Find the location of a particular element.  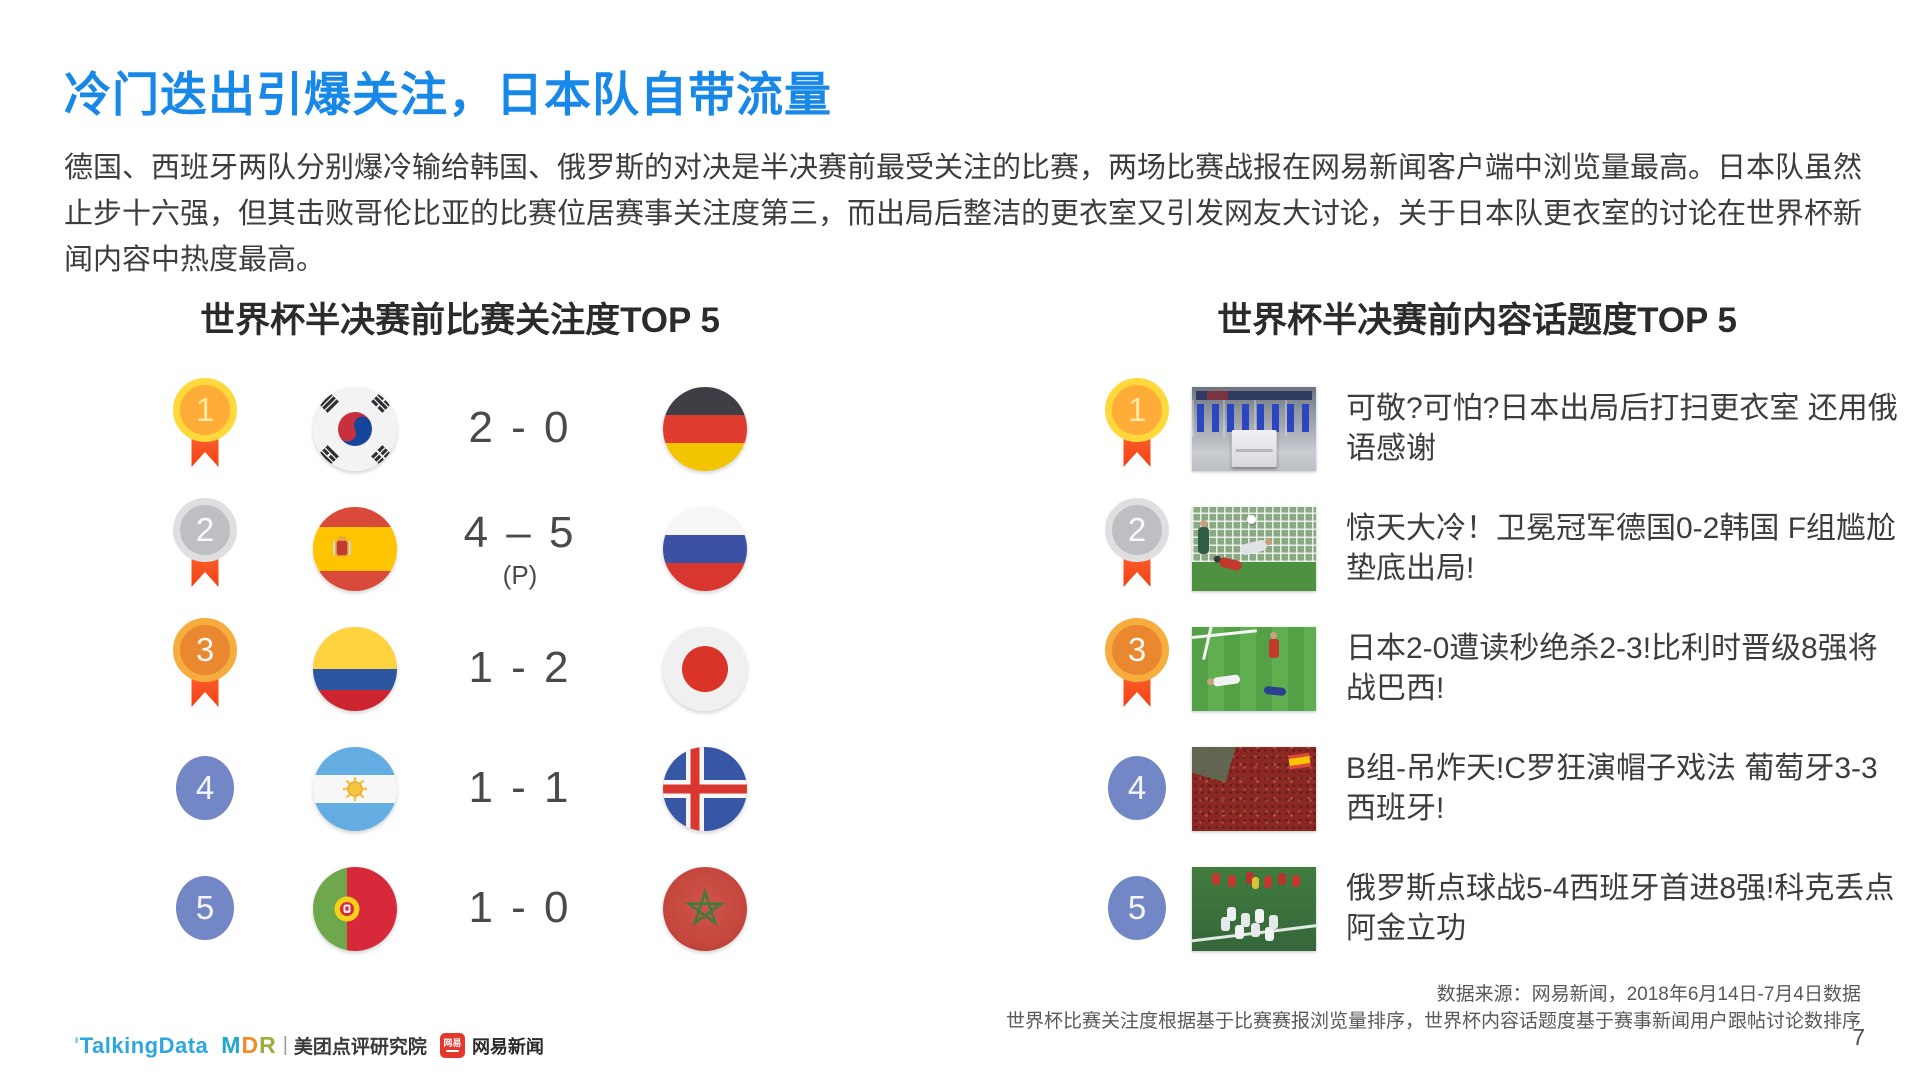

match-row: 4 1 - 1 is located at coordinates (506, 789).